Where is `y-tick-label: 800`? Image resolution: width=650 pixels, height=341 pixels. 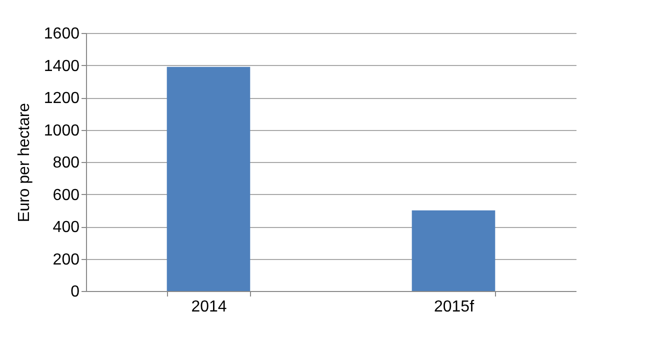
y-tick-label: 800 is located at coordinates (66, 163).